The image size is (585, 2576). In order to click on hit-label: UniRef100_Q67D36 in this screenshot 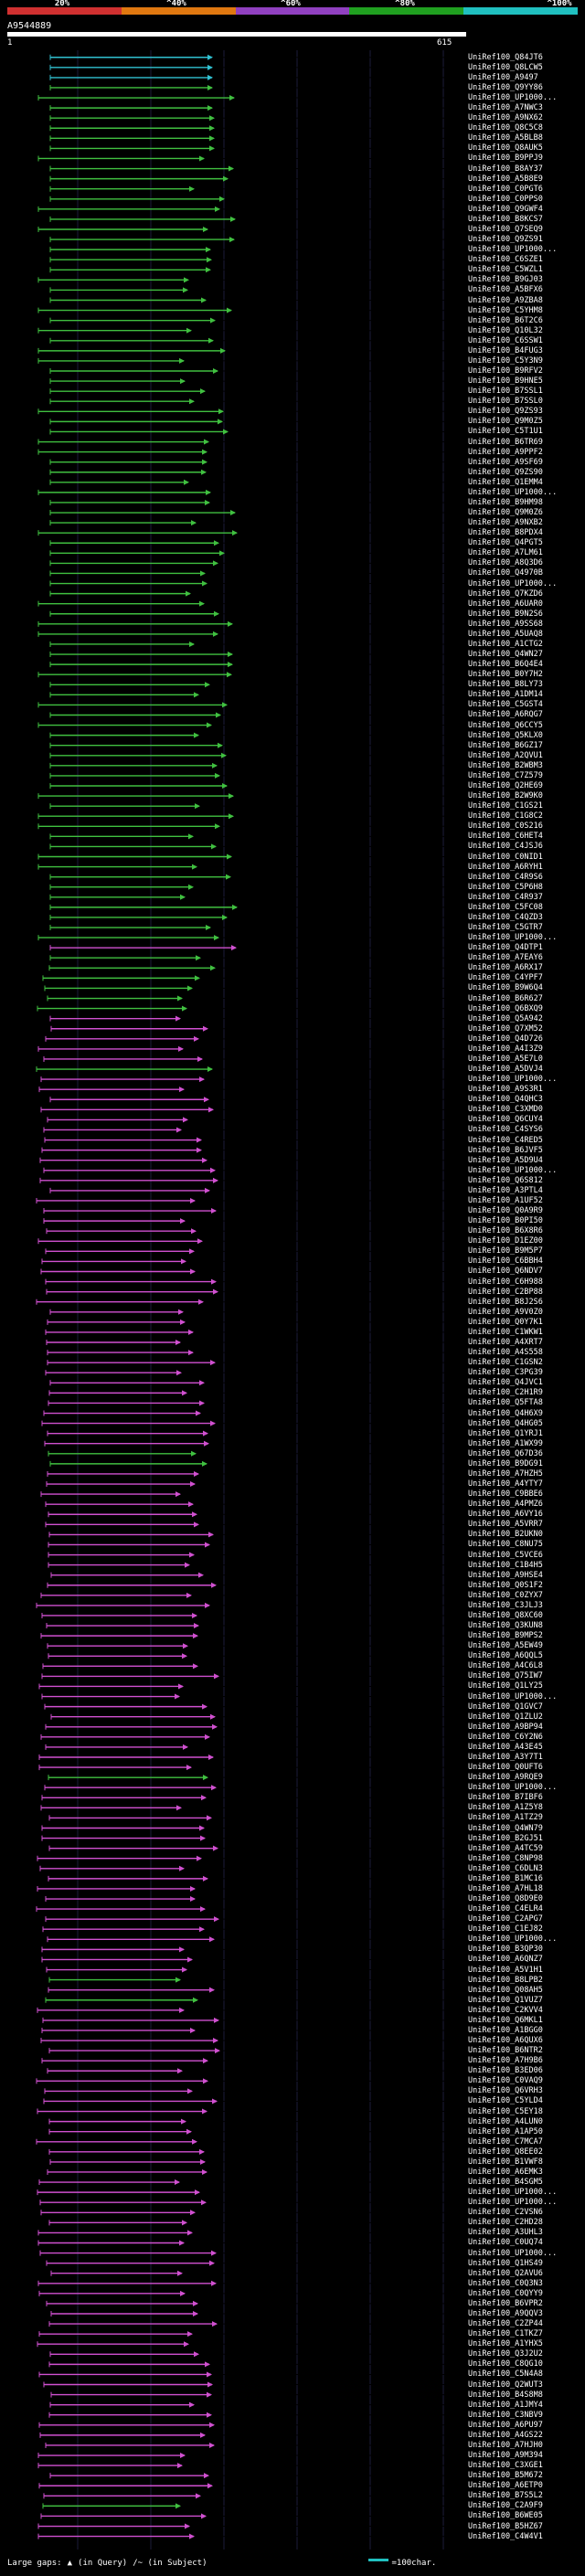, I will do `click(506, 1453)`.